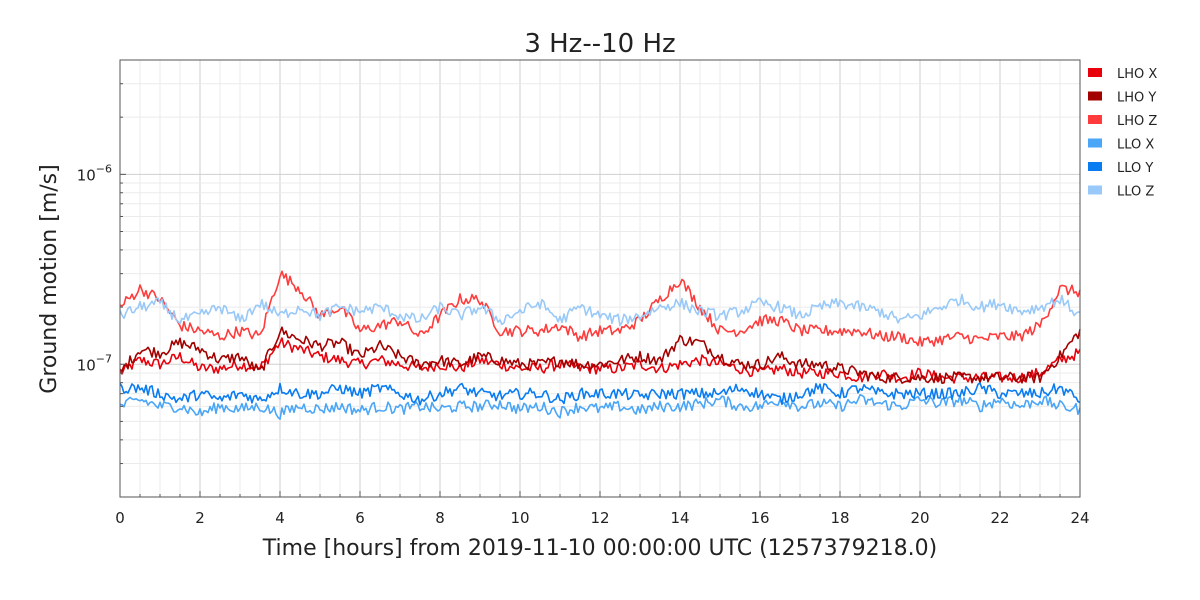  Describe the element at coordinates (49, 278) in the screenshot. I see `y-axis-label: Ground motion [m/s]` at that location.